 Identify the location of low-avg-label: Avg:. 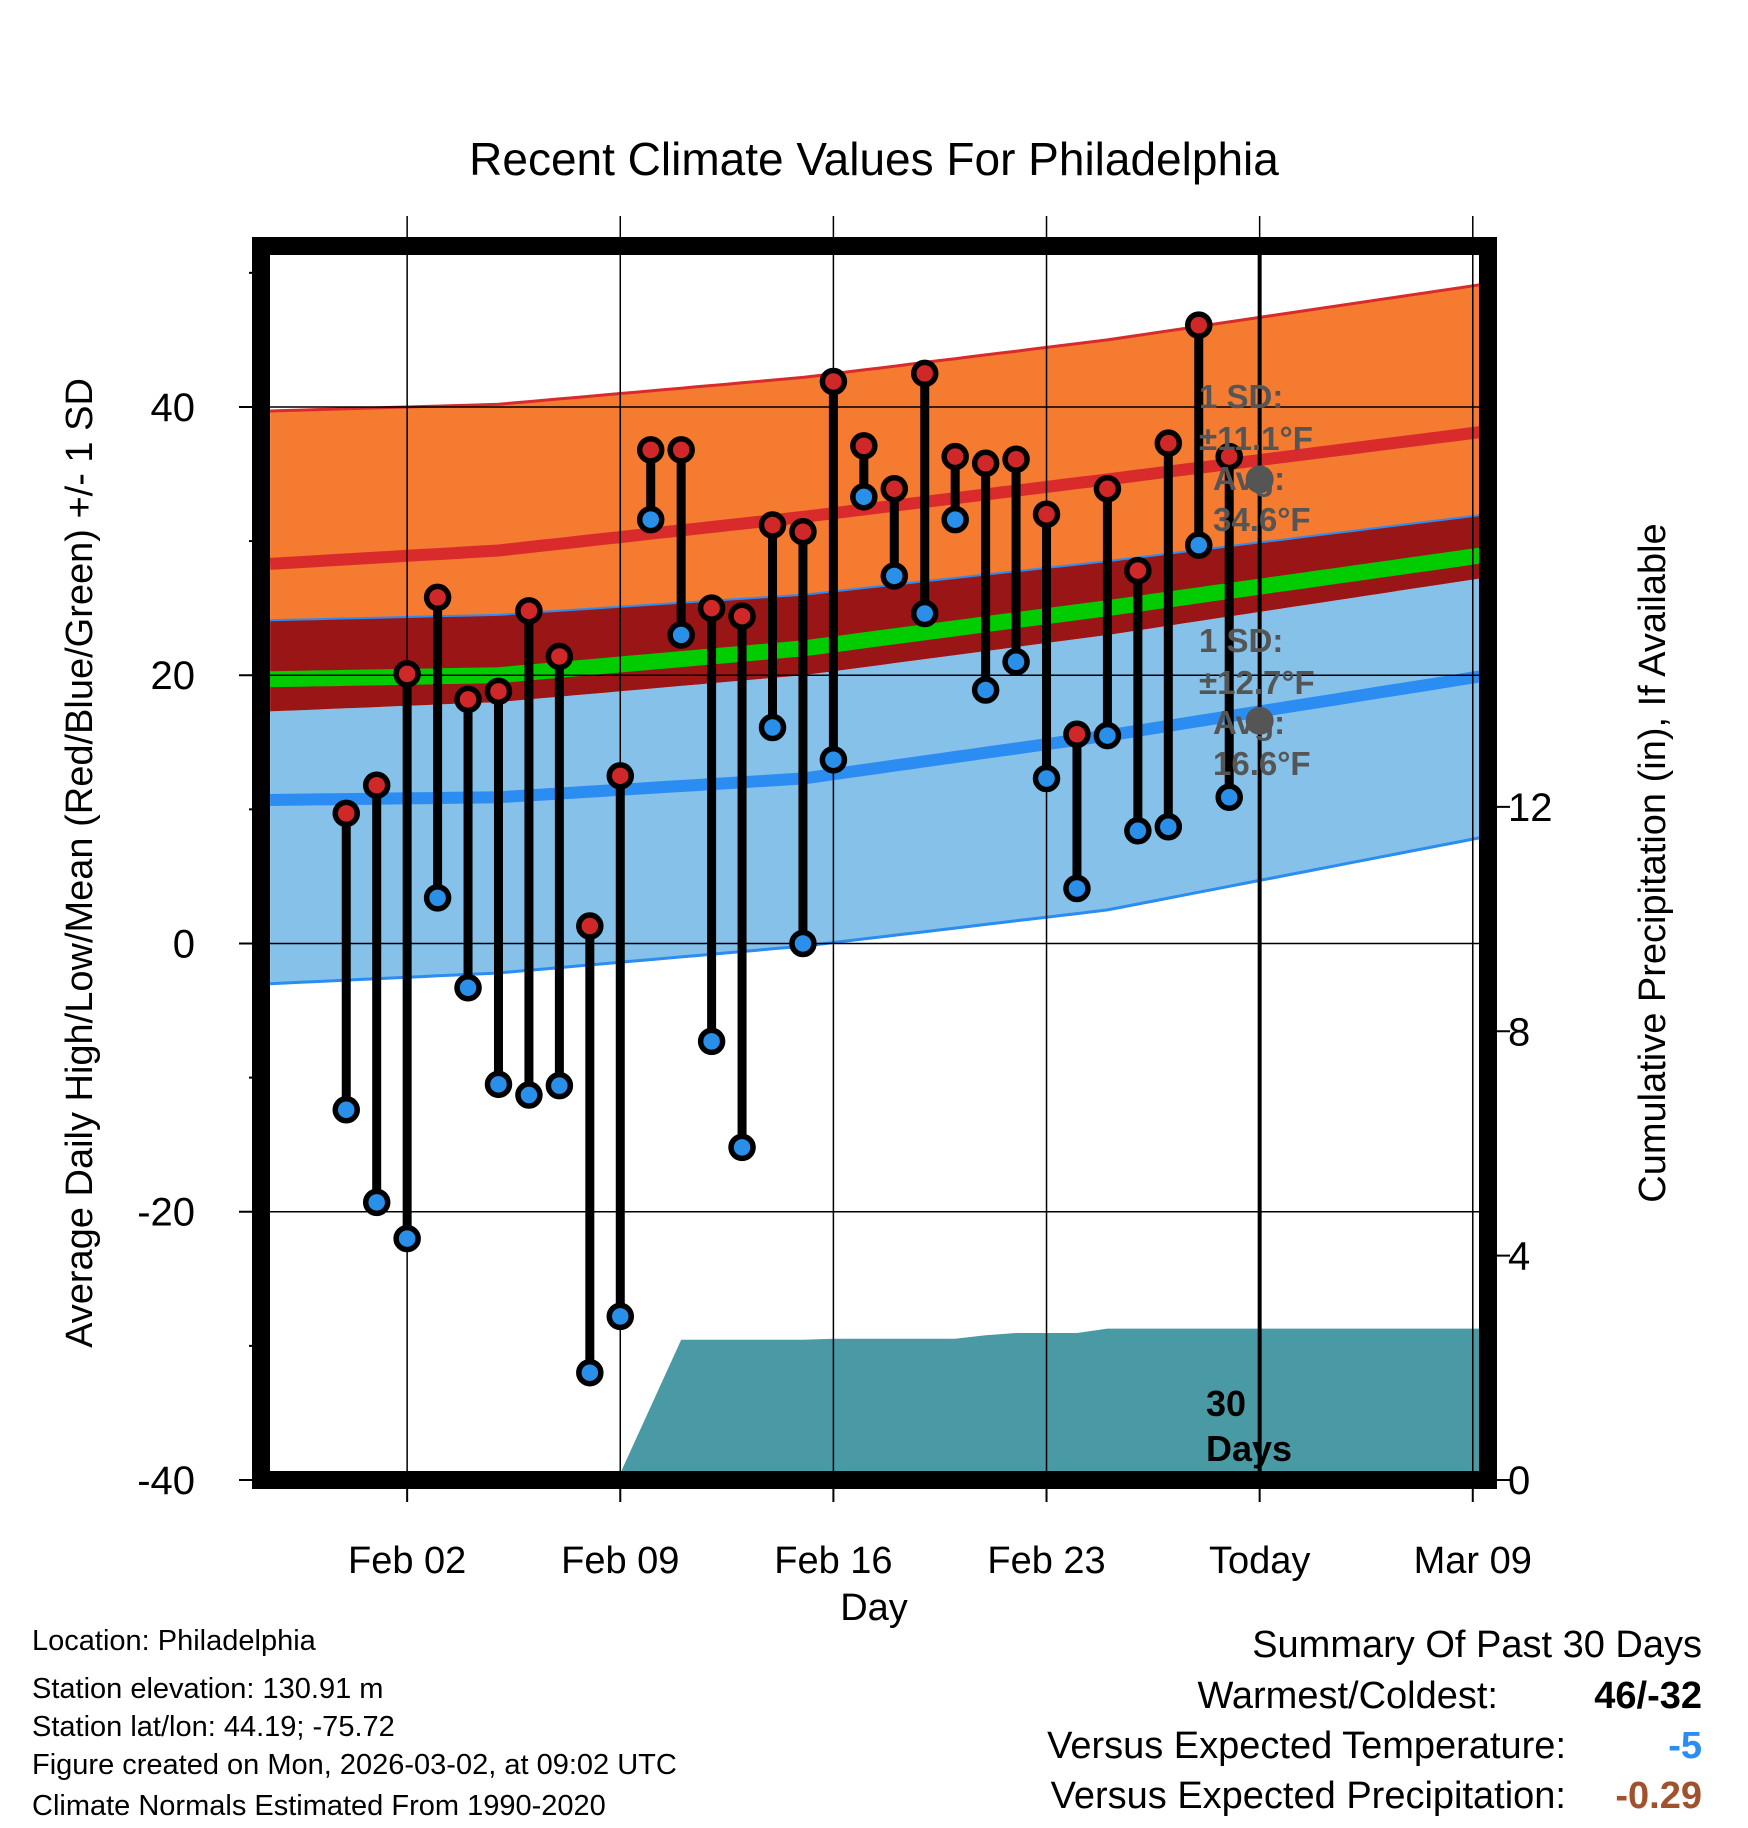
(1249, 722).